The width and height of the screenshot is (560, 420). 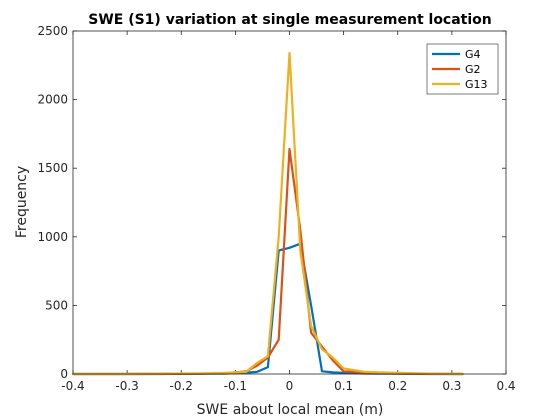 I want to click on legend-label-g4: G4, so click(x=473, y=54).